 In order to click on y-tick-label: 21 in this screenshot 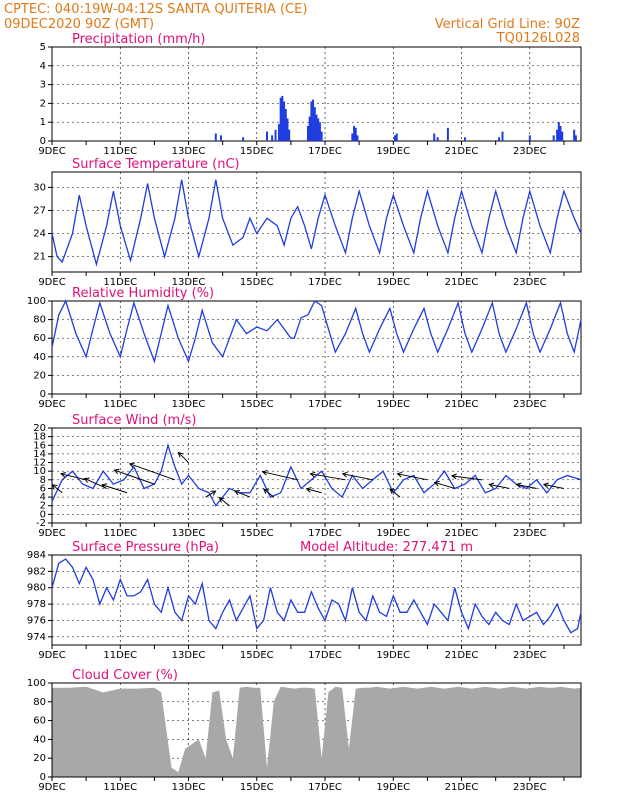, I will do `click(39, 257)`.